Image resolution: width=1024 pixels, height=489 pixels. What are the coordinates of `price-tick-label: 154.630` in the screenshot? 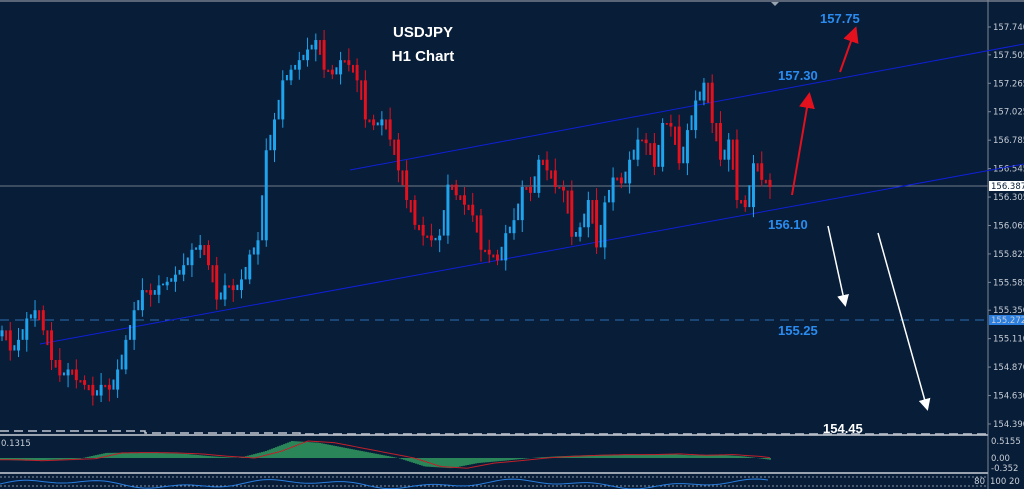 It's located at (1008, 397).